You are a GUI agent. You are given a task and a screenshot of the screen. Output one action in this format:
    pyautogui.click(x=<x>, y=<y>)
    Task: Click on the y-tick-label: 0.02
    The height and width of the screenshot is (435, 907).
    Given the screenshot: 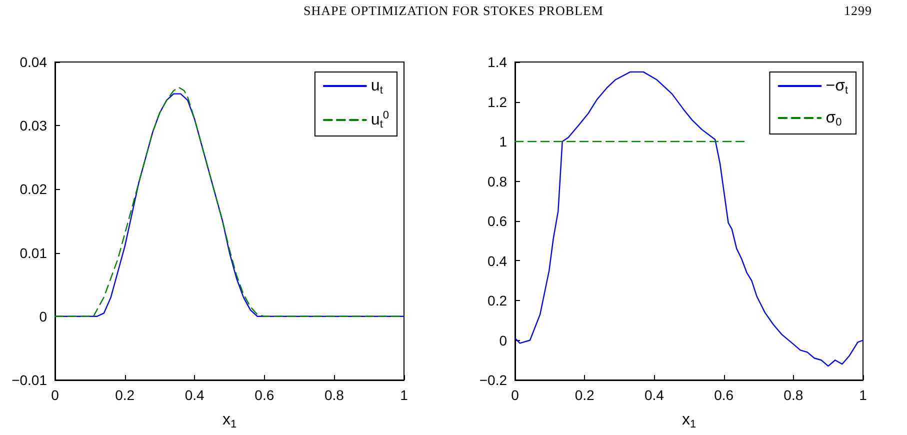 What is the action you would take?
    pyautogui.click(x=34, y=189)
    